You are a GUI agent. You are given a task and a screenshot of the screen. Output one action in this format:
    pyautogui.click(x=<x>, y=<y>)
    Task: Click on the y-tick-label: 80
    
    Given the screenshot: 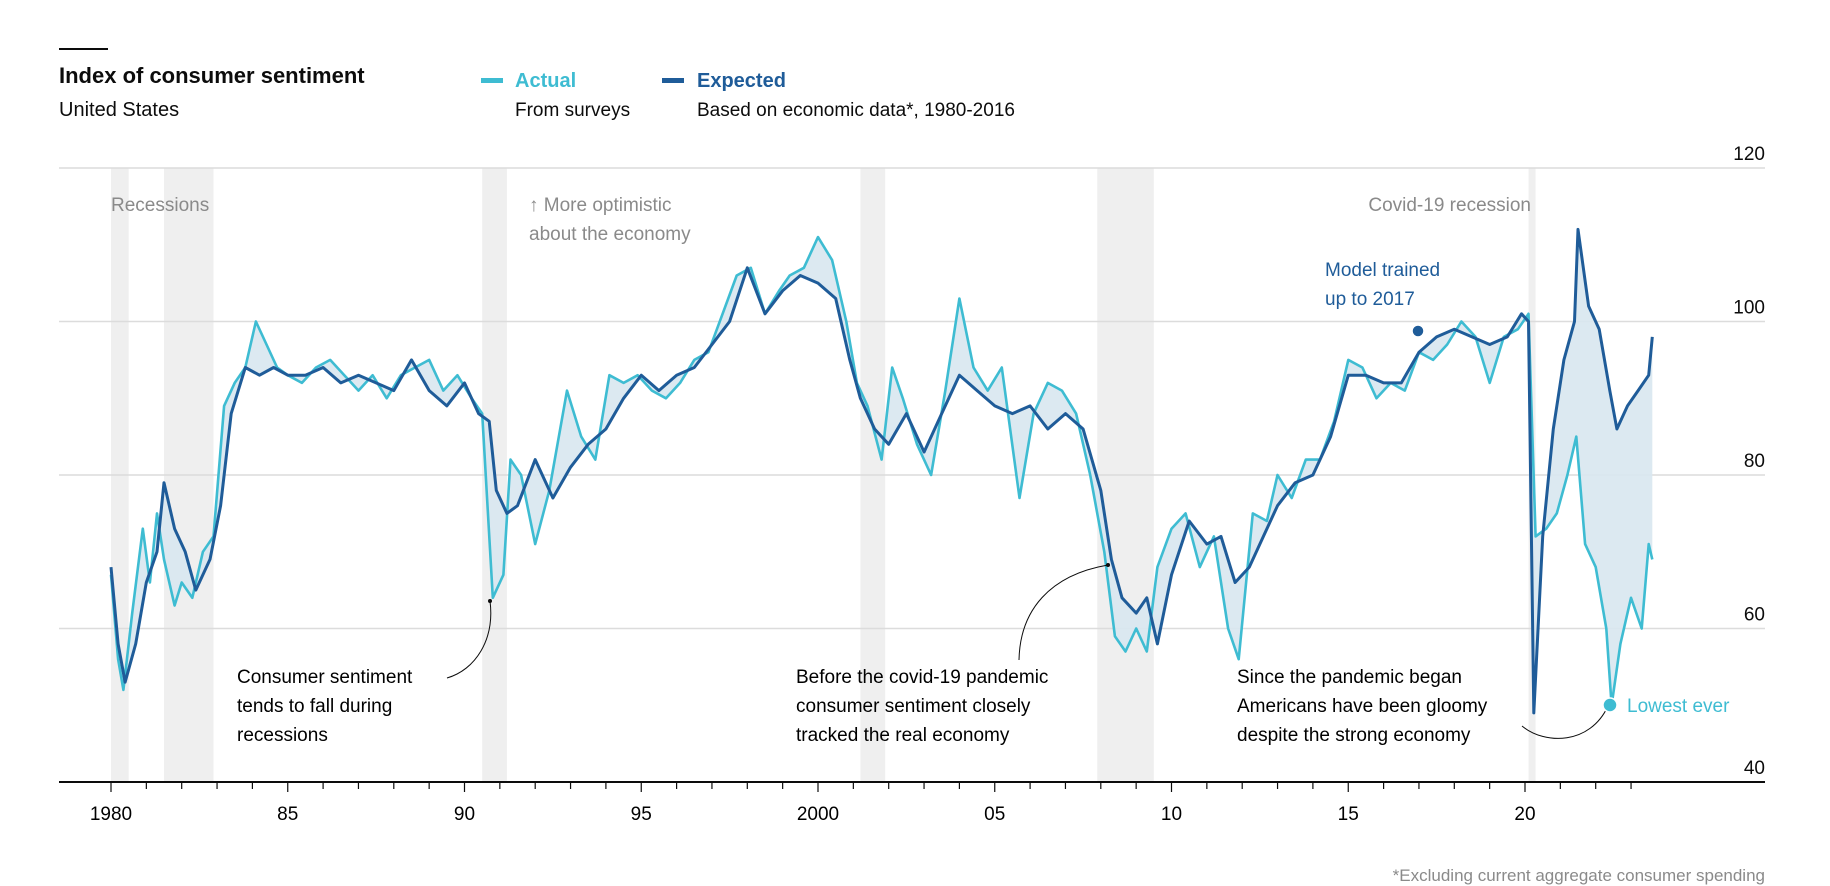 What is the action you would take?
    pyautogui.click(x=1754, y=461)
    